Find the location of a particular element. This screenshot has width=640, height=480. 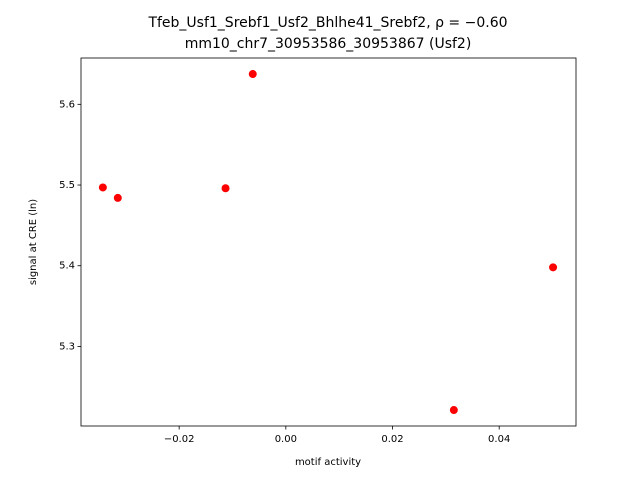

y-tick-label: 5.5 is located at coordinates (67, 185).